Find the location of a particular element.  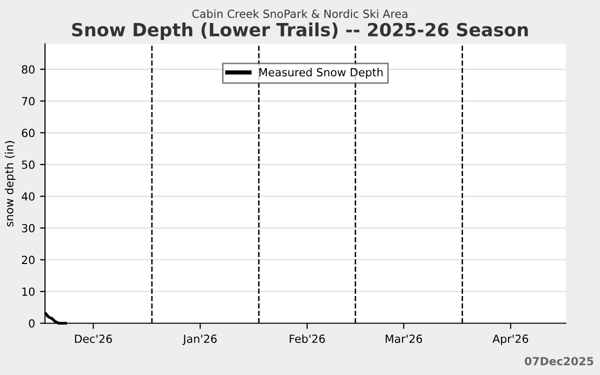

x-tick-label: Feb'26 is located at coordinates (307, 338).